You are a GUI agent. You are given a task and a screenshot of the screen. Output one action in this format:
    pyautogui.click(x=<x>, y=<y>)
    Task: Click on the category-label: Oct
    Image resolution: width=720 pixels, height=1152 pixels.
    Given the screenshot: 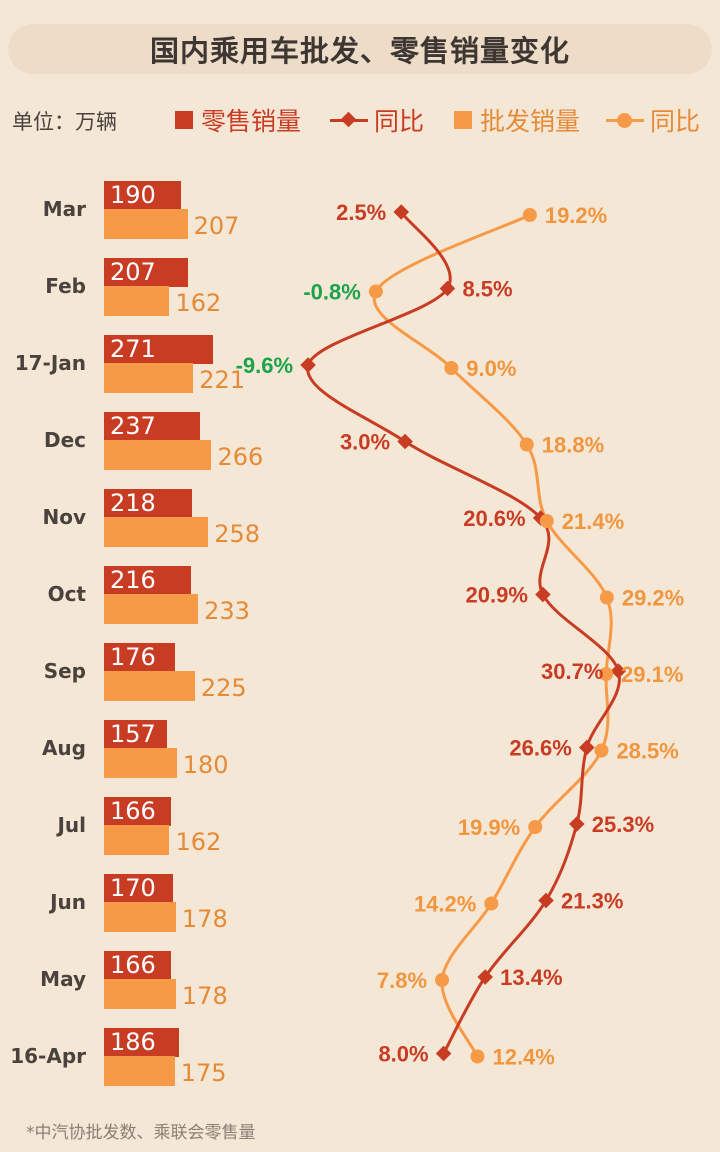 What is the action you would take?
    pyautogui.click(x=66, y=594)
    